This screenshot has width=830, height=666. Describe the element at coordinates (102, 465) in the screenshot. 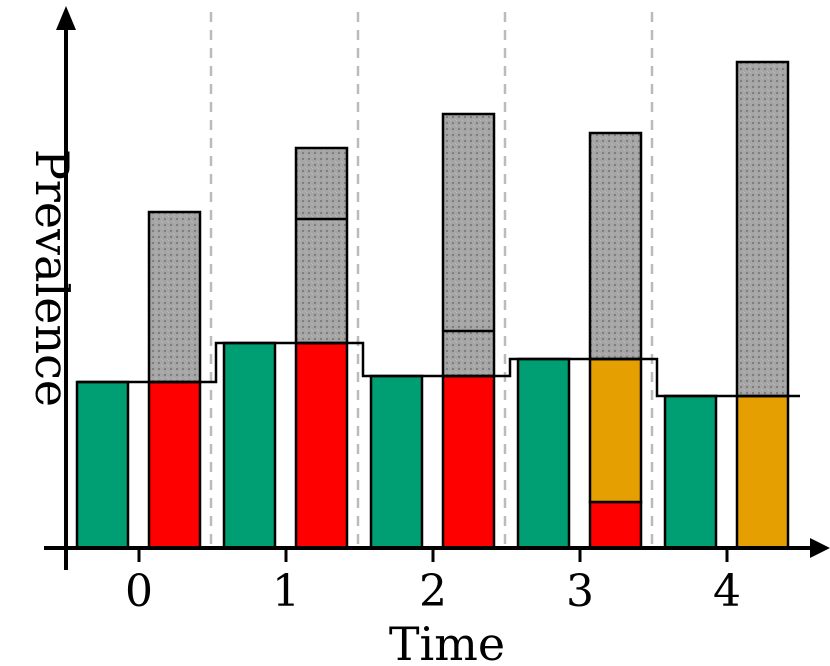

I see `bar-left-t0` at that location.